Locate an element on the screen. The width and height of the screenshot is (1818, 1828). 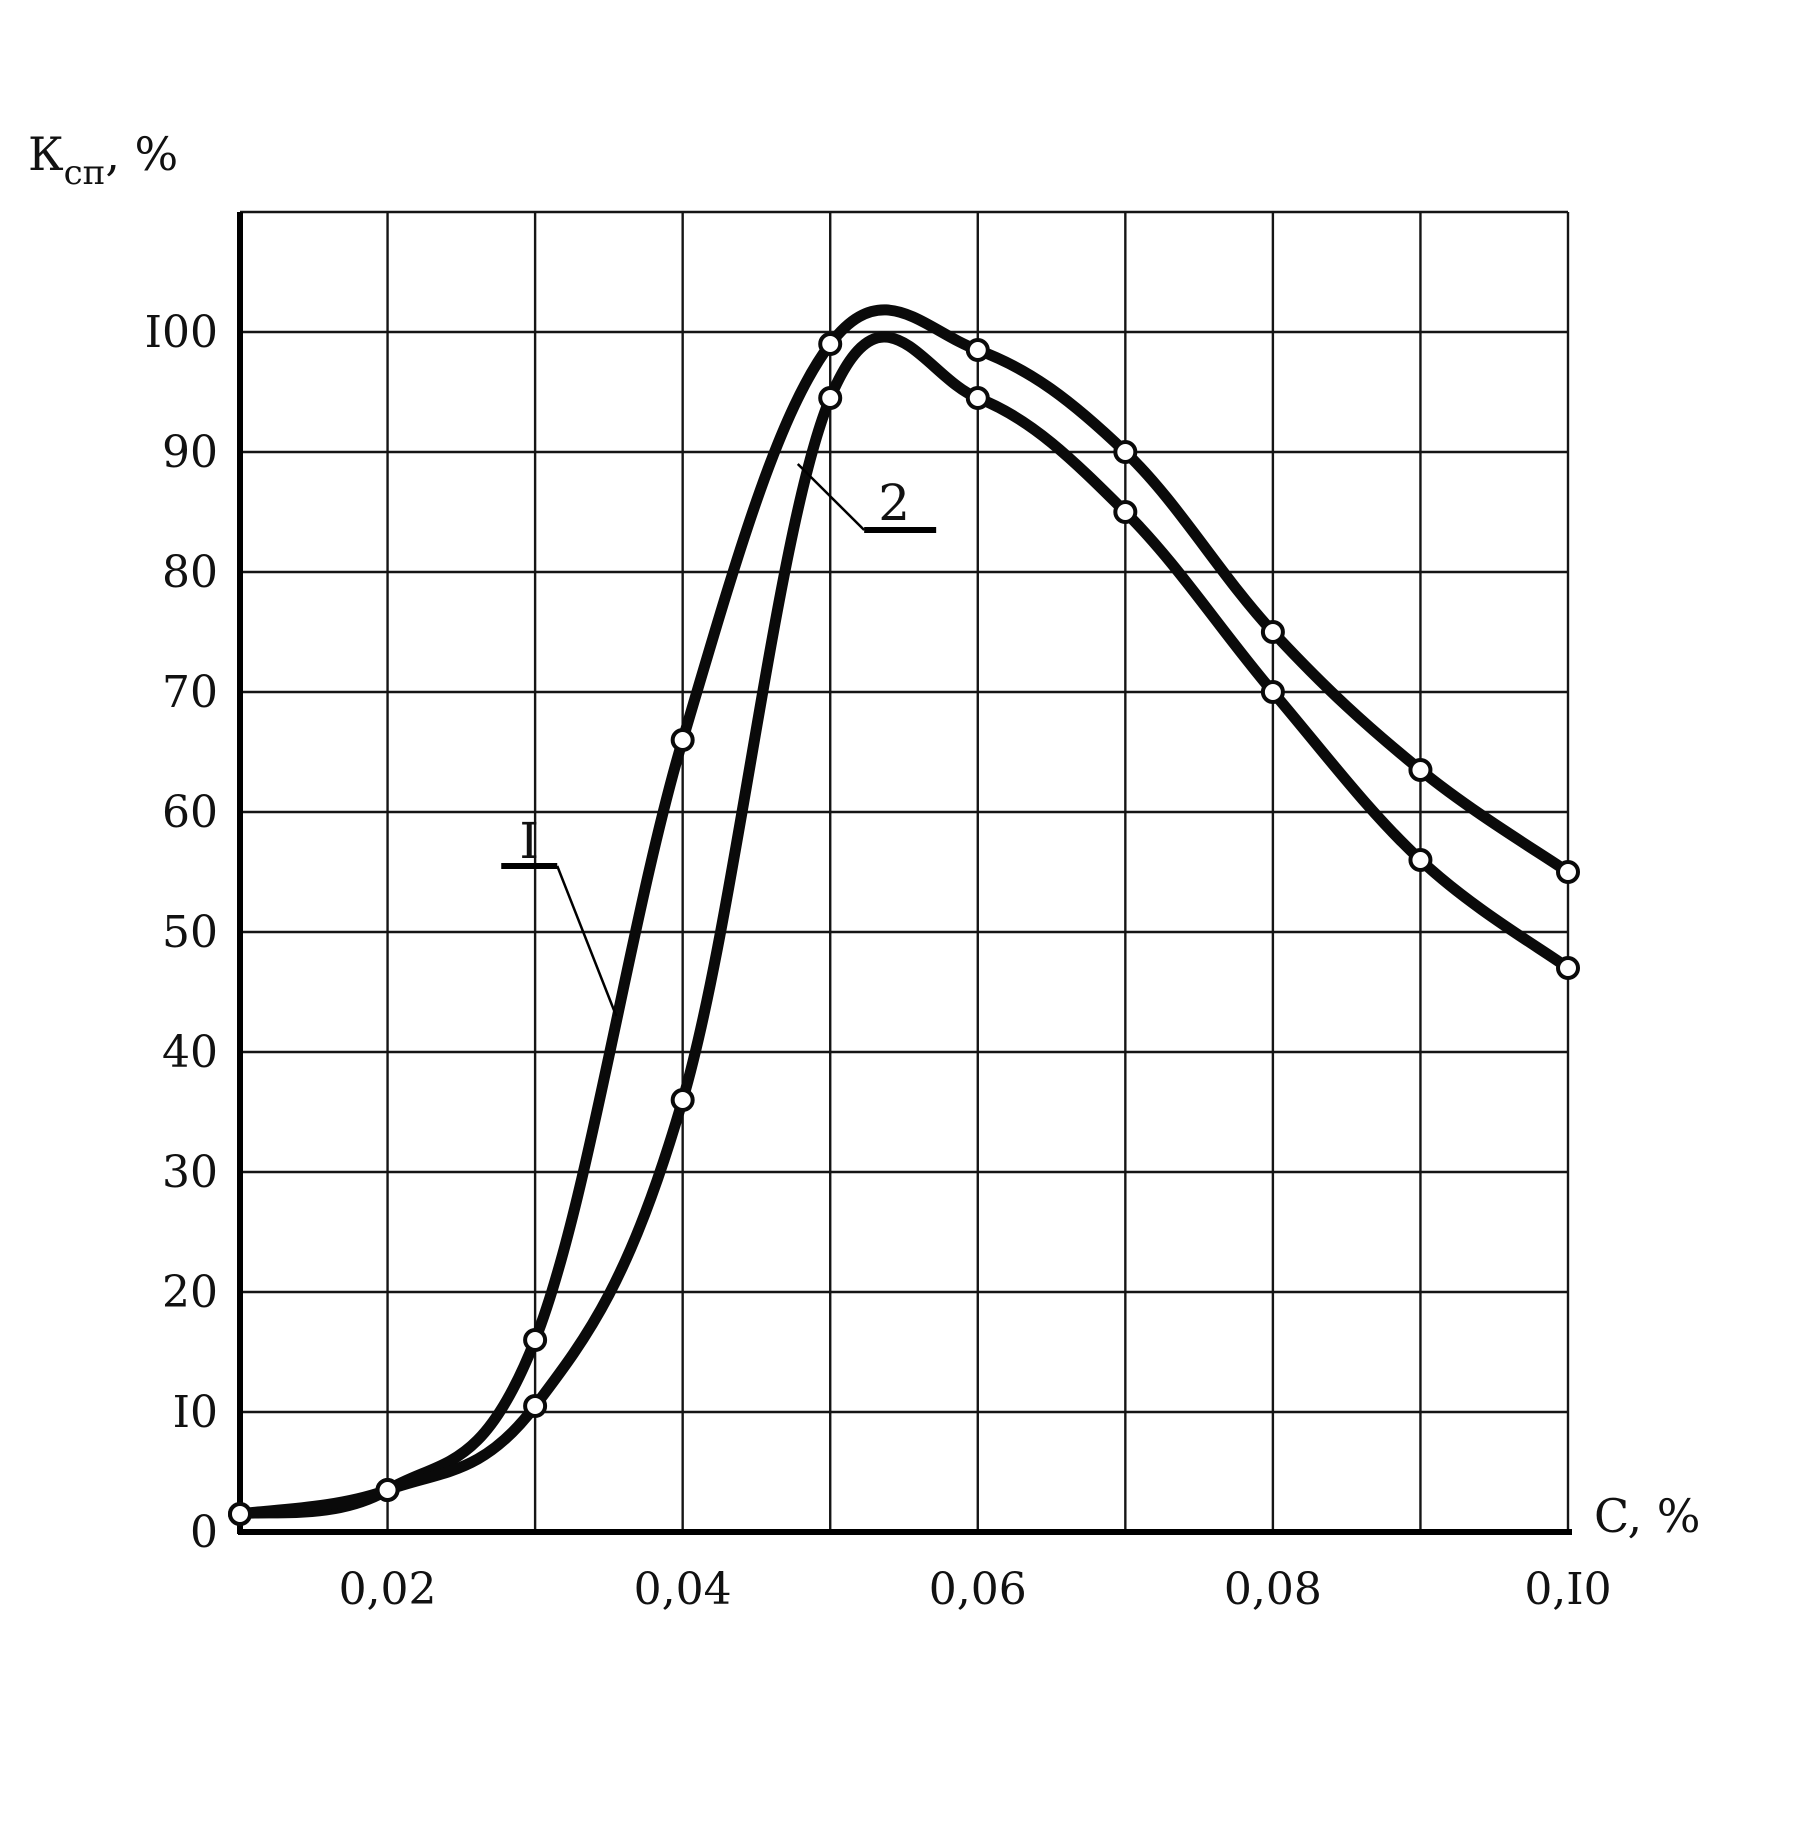
annotation-series-I: I is located at coordinates (559, 914).